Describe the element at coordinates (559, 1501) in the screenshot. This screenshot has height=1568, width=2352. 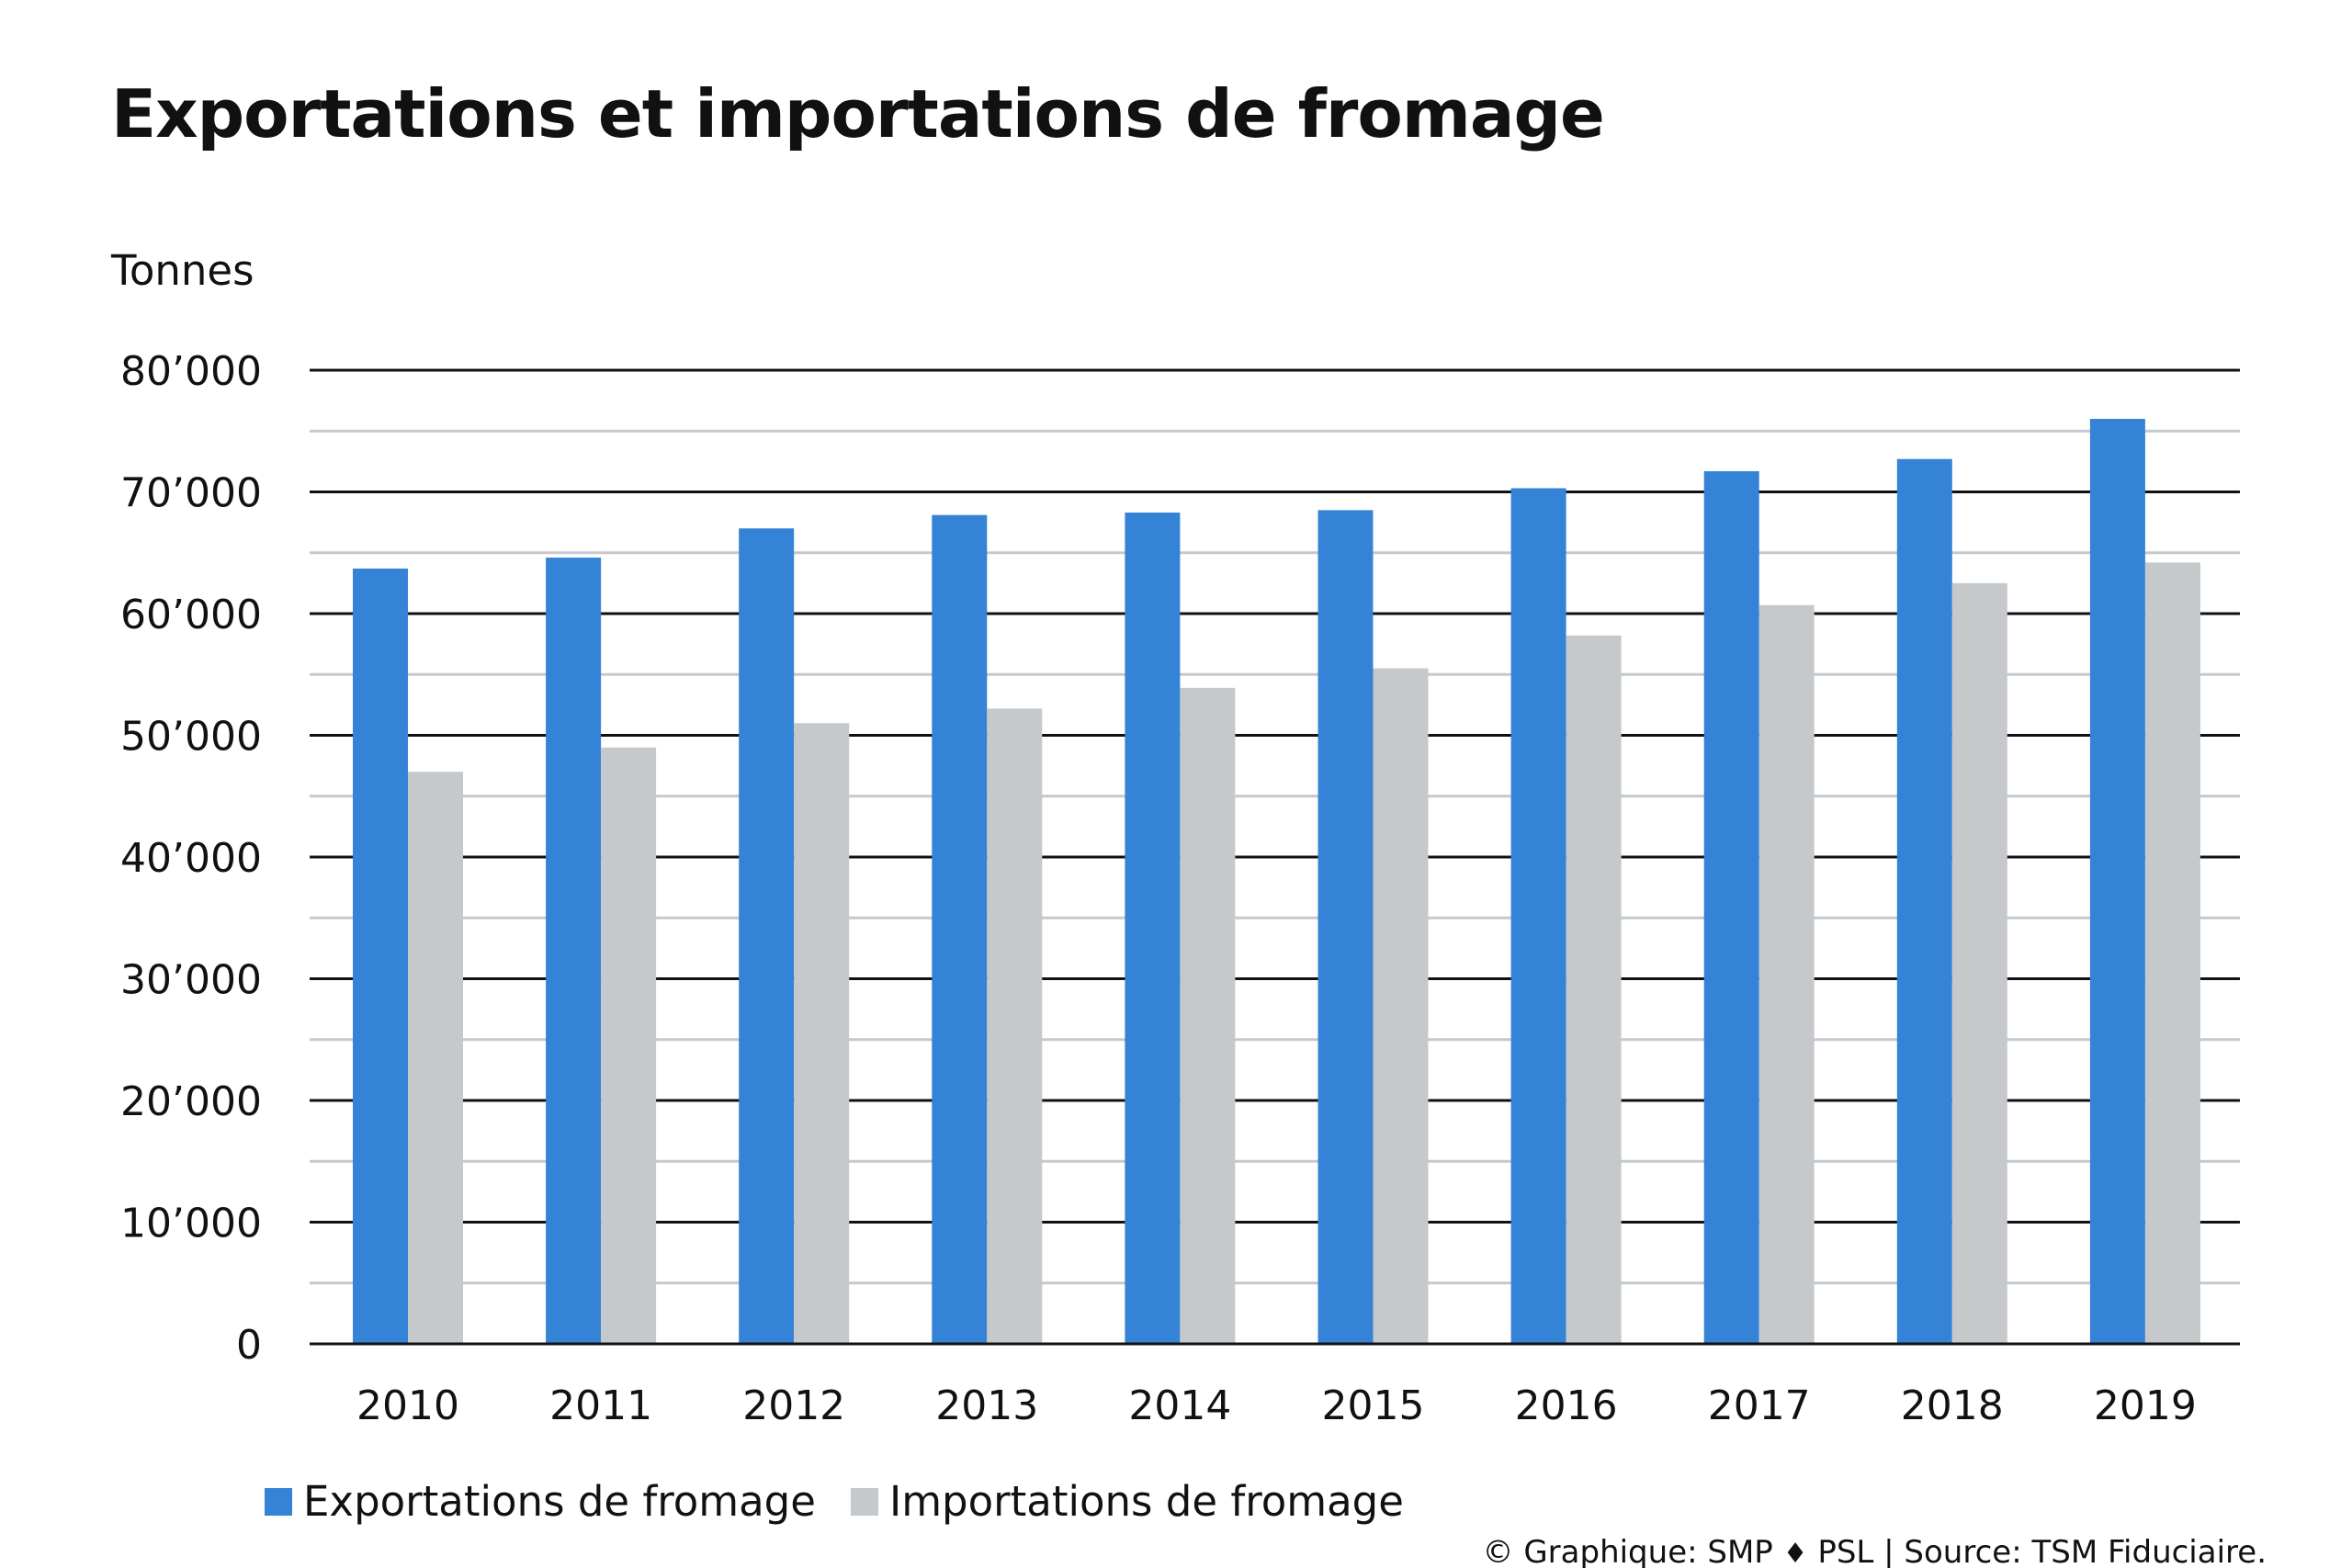
I see `legend-label-exports: Exportations de fromage` at that location.